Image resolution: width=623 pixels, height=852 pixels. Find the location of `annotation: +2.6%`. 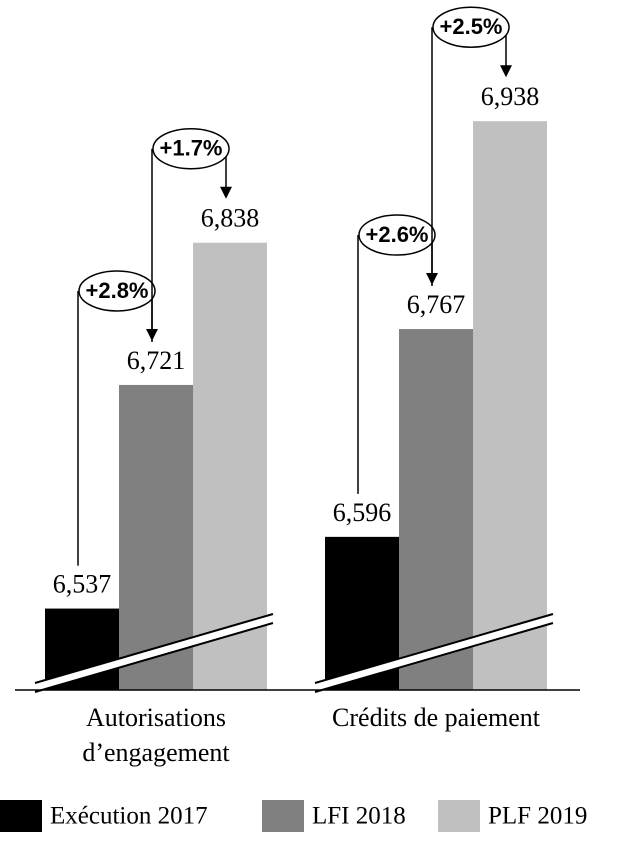

annotation: +2.6% is located at coordinates (397, 234).